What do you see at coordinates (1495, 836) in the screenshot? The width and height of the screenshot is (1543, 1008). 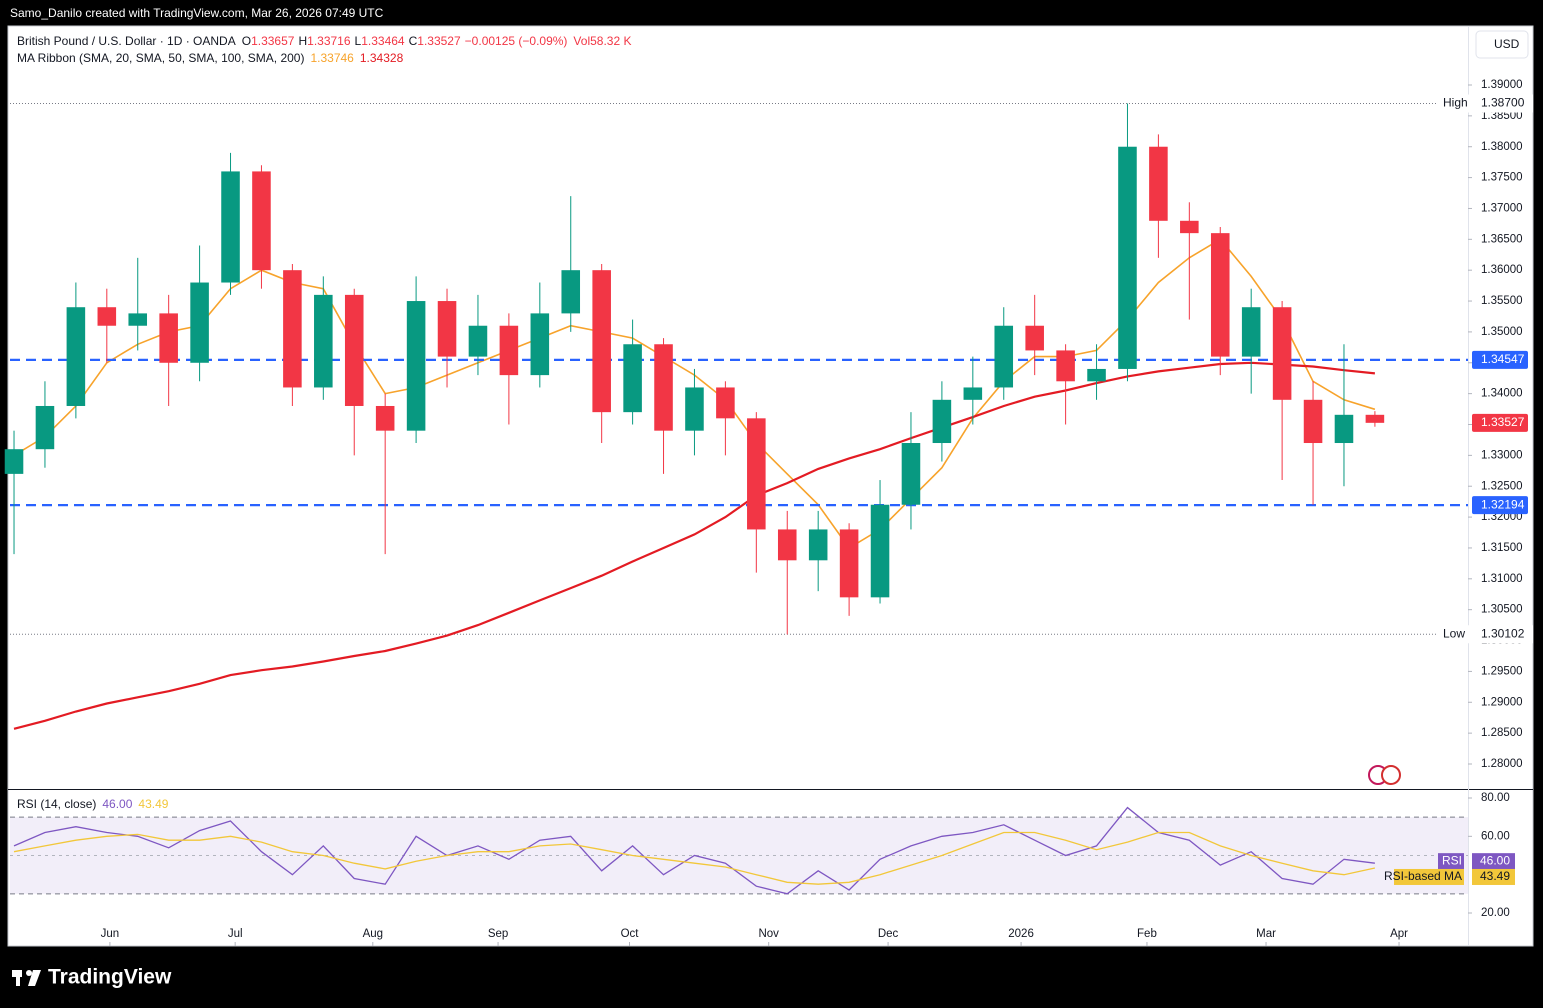 I see `y-tick-label: 60.00` at bounding box center [1495, 836].